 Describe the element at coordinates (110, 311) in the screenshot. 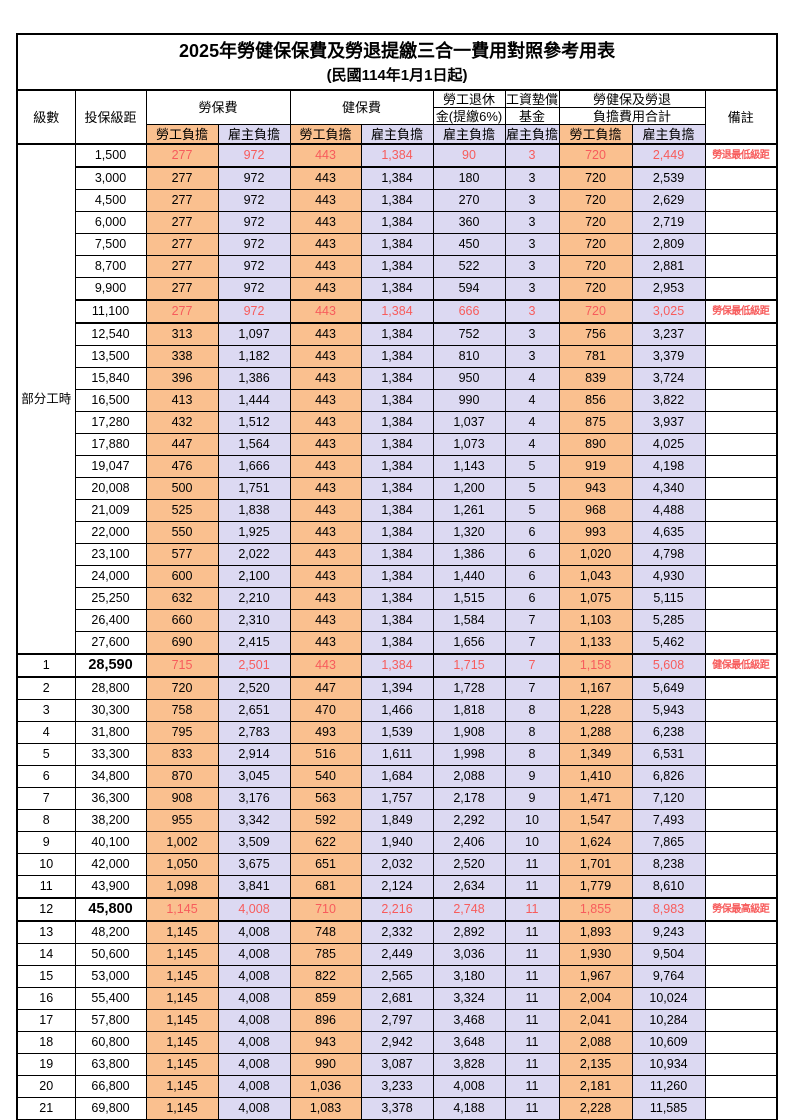

I see `cell-bracket: 11,100` at that location.